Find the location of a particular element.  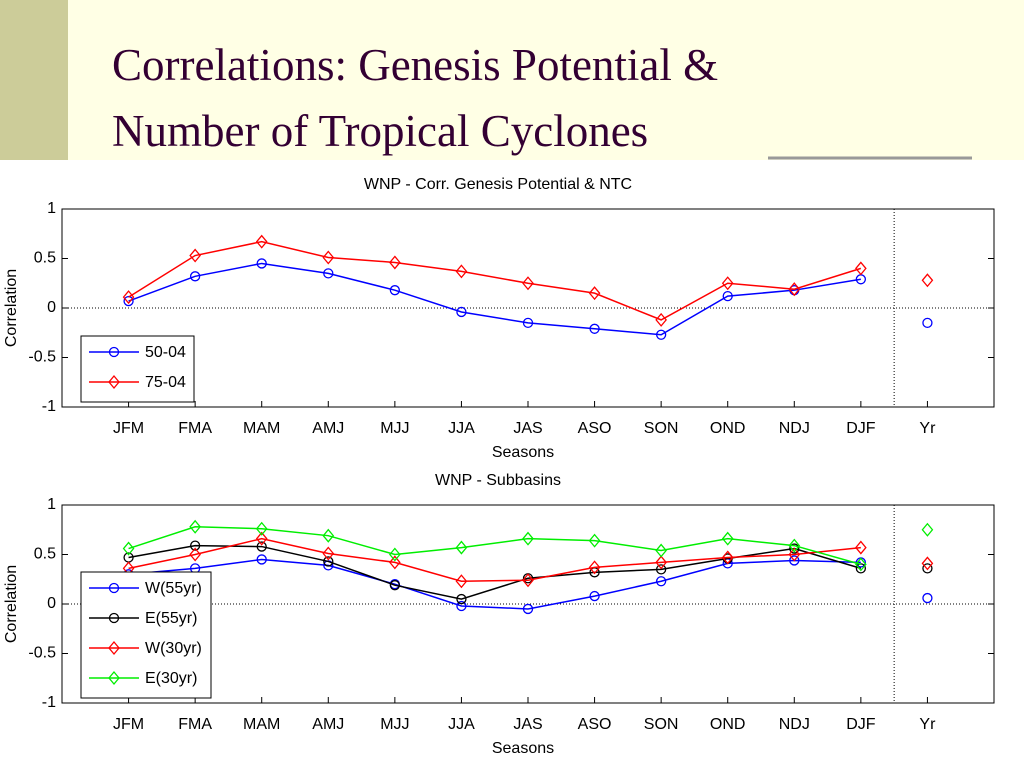

side-bar is located at coordinates (34, 80).